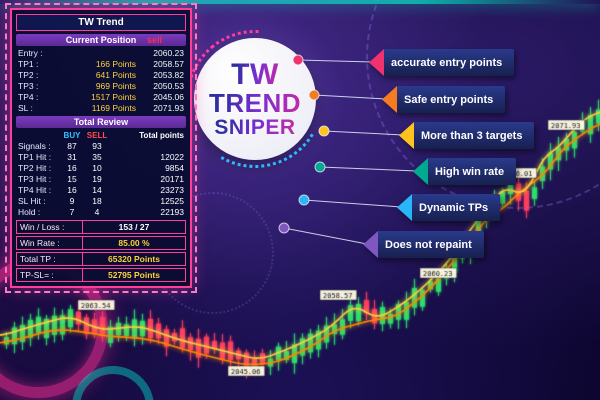 The height and width of the screenshot is (400, 600). What do you see at coordinates (474, 135) in the screenshot?
I see `feature-label: More than 3 targets` at bounding box center [474, 135].